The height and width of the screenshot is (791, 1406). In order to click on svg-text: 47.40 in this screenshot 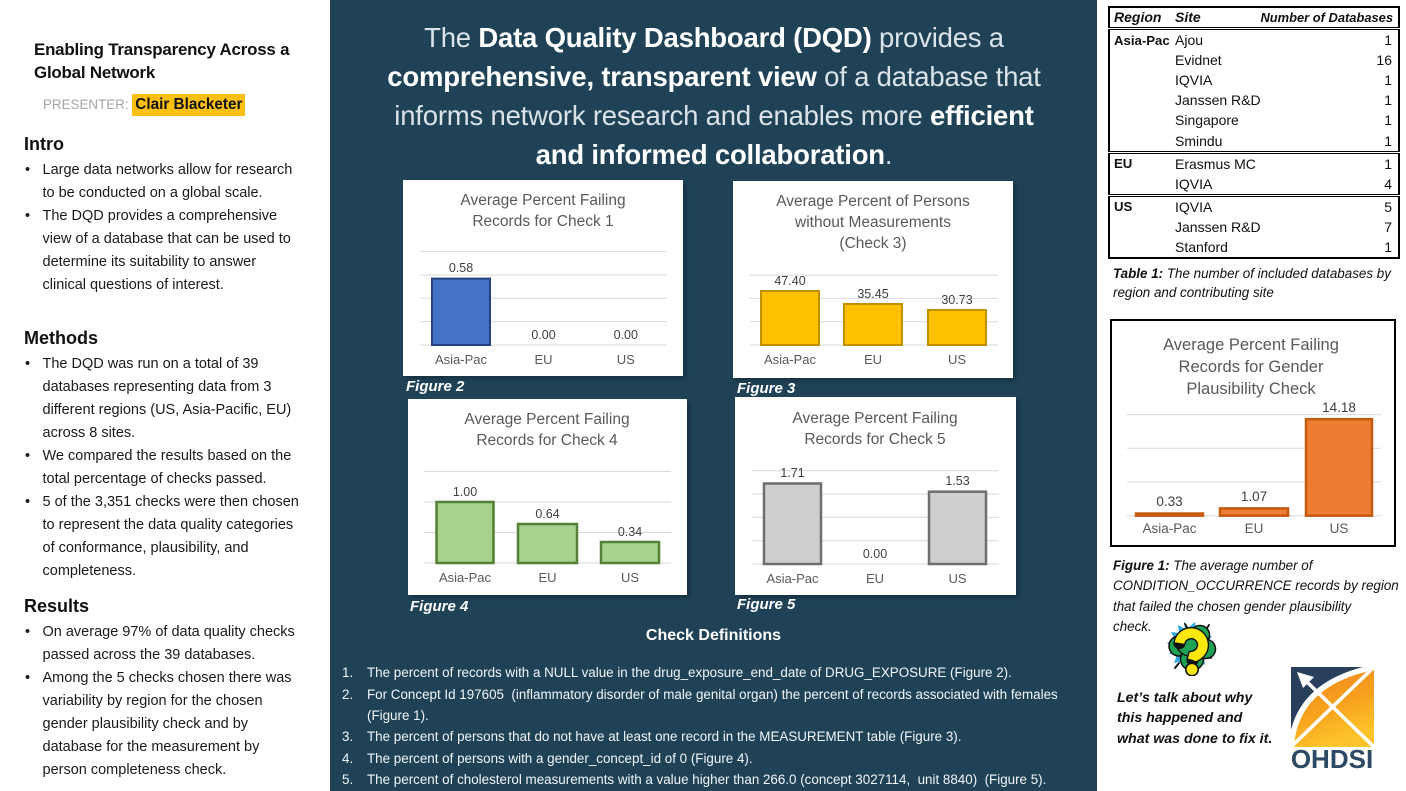, I will do `click(789, 281)`.